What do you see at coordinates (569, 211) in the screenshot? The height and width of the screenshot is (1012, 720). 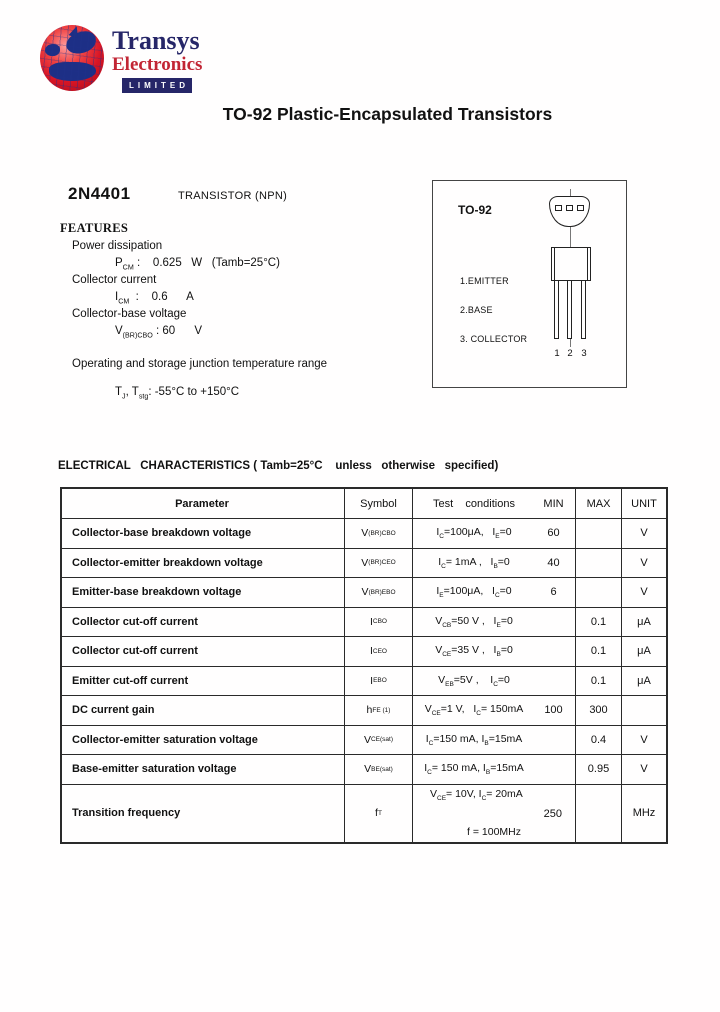 I see `to92-top-view` at bounding box center [569, 211].